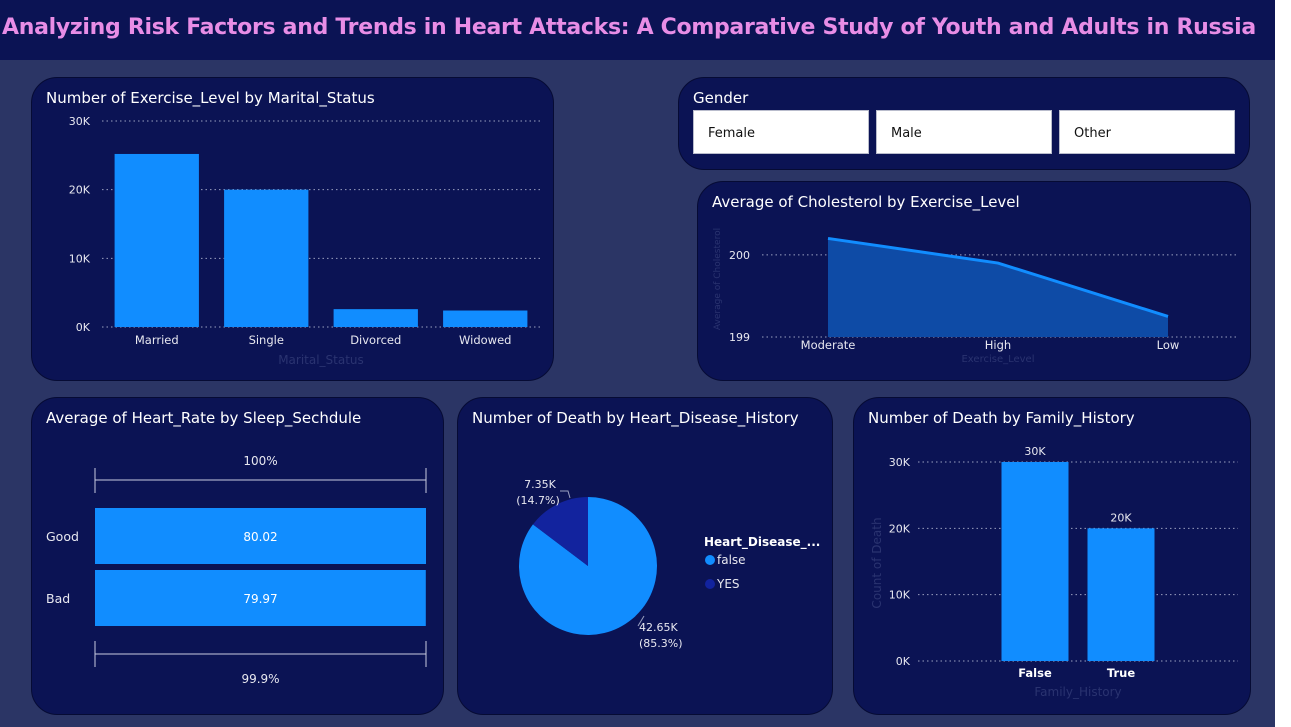 Image resolution: width=1291 pixels, height=727 pixels. What do you see at coordinates (781, 132) in the screenshot?
I see `slicer-option-female: Female` at bounding box center [781, 132].